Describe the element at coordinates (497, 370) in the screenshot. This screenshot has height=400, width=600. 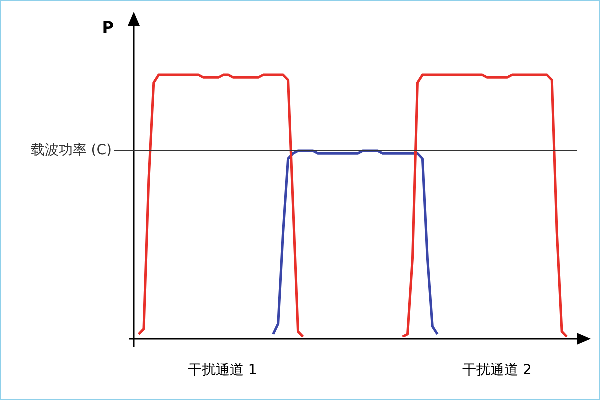
I see `text: 干扰通道 2` at that location.